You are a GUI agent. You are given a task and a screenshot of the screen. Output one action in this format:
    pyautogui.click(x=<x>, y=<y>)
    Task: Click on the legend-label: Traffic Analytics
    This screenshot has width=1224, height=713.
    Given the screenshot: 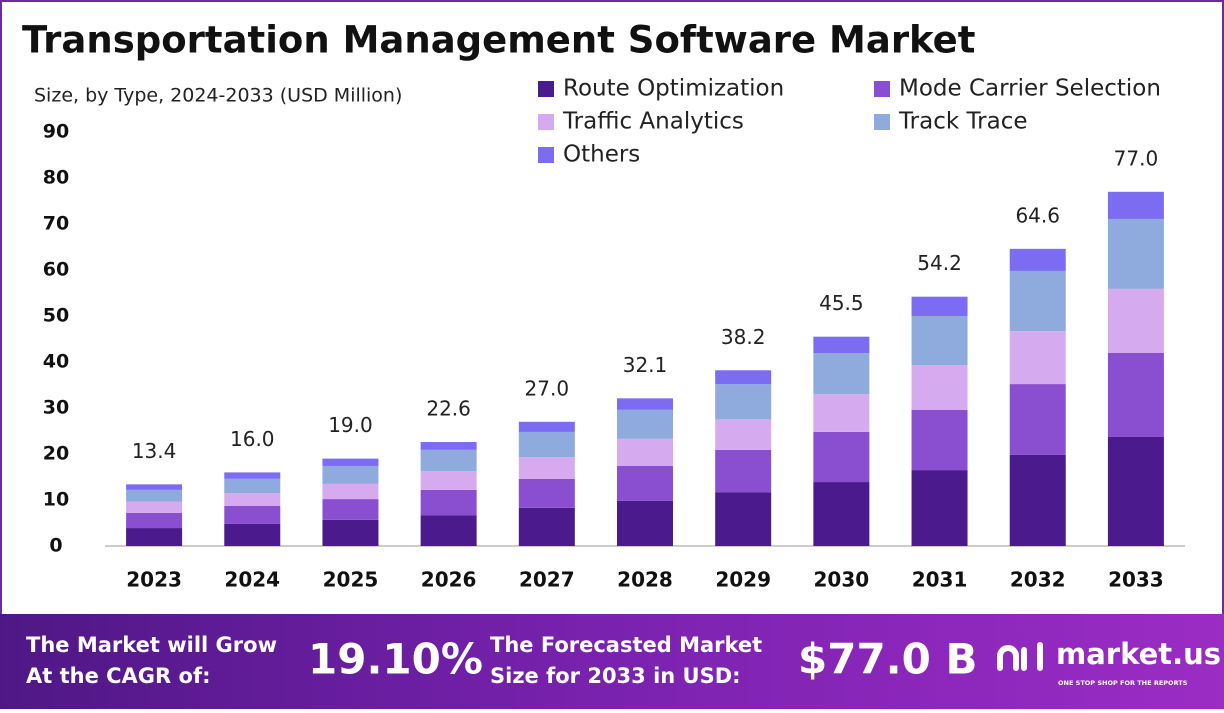 What is the action you would take?
    pyautogui.click(x=653, y=122)
    